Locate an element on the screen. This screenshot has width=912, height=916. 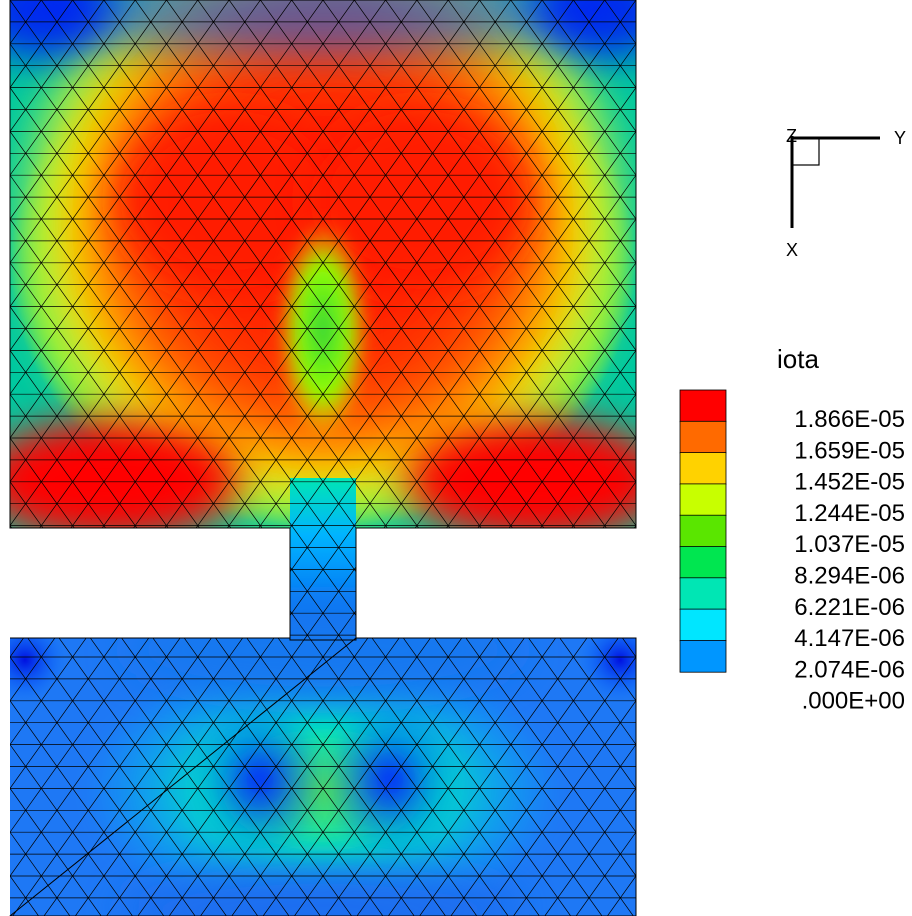
legend-colorbar is located at coordinates (703, 531).